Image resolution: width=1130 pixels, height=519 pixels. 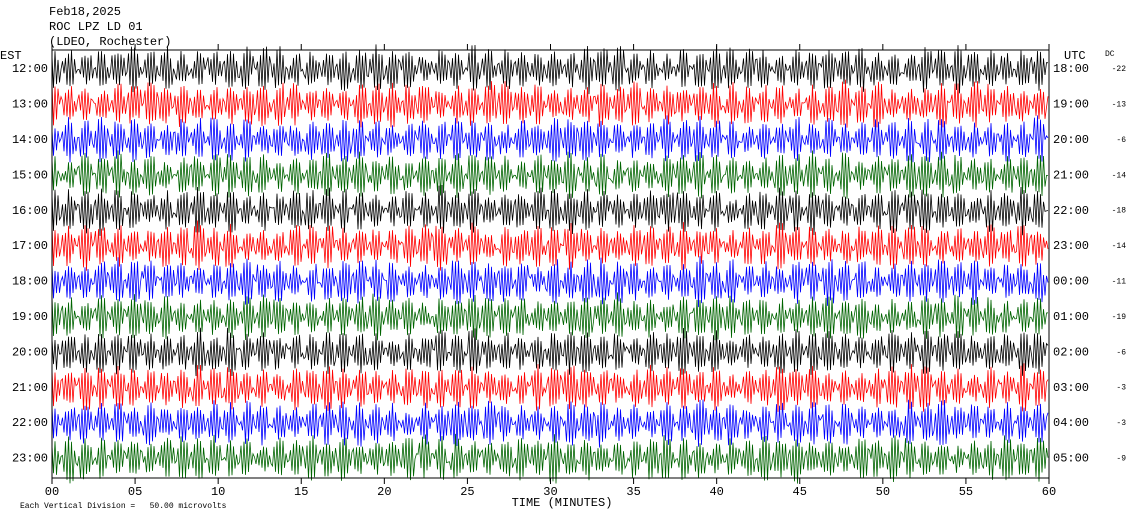 What do you see at coordinates (1071, 317) in the screenshot?
I see `utc-label: 01:00` at bounding box center [1071, 317].